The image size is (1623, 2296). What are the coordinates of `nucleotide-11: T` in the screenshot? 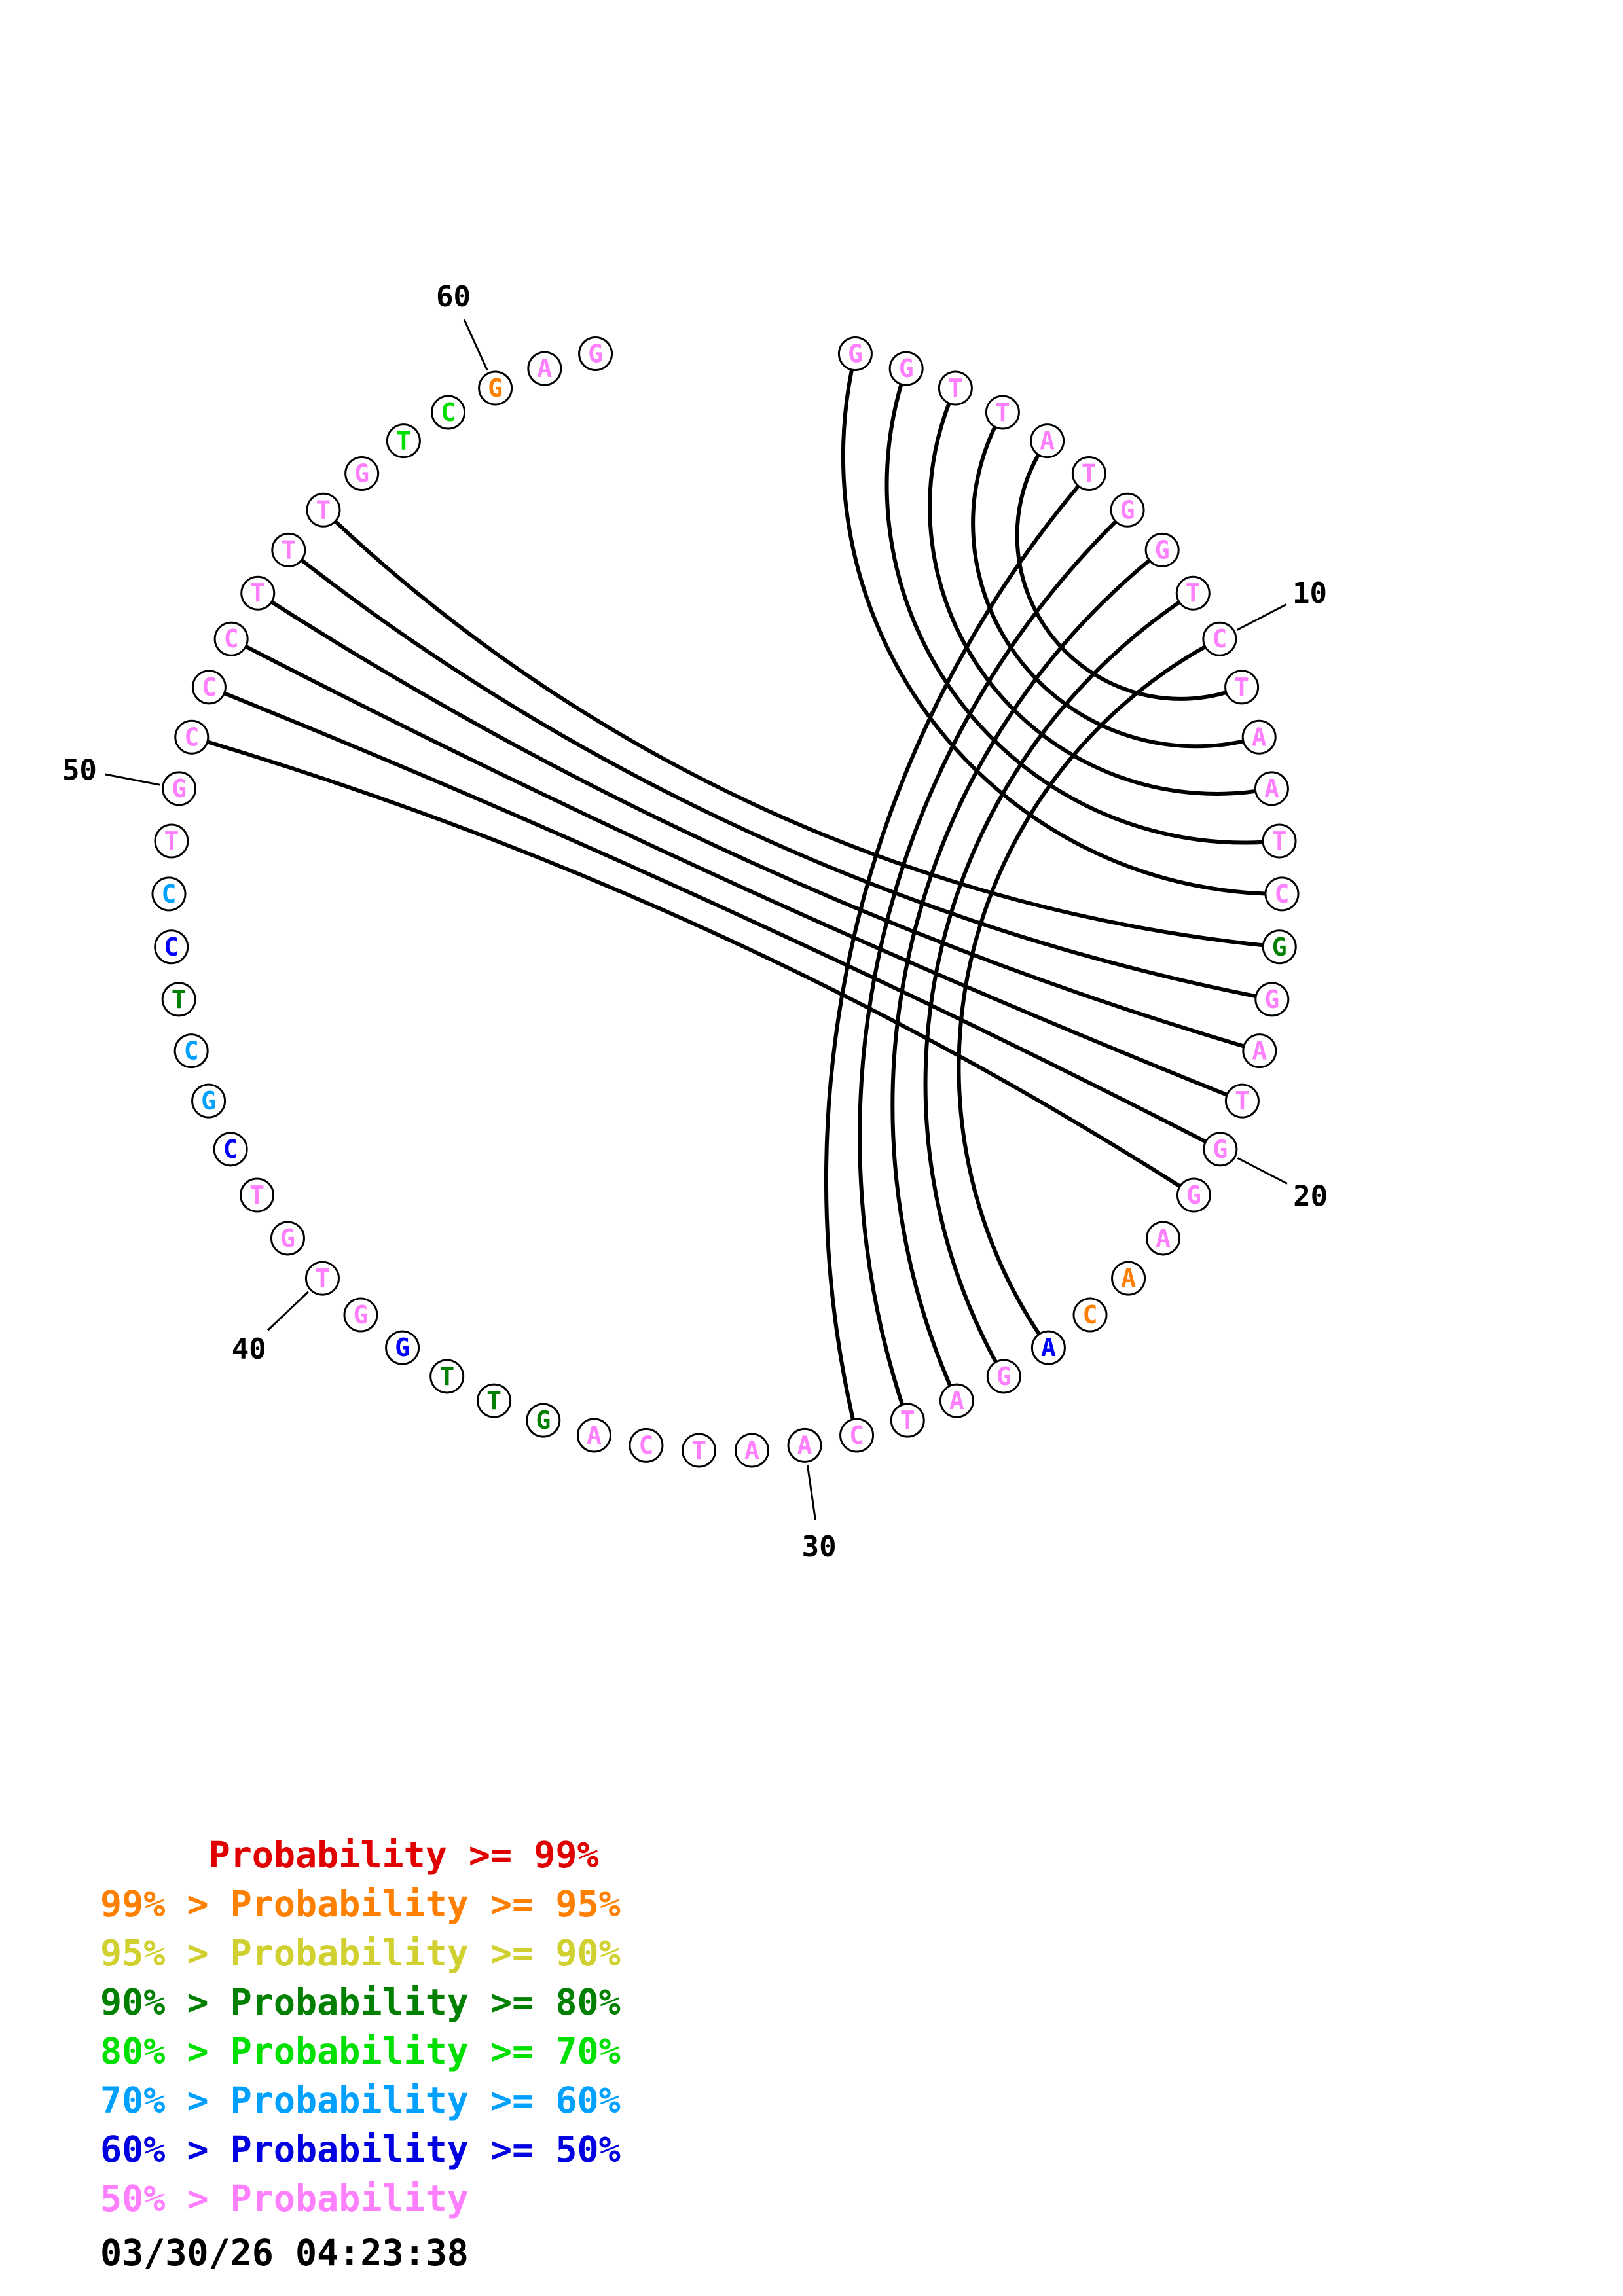 It's located at (1242, 687).